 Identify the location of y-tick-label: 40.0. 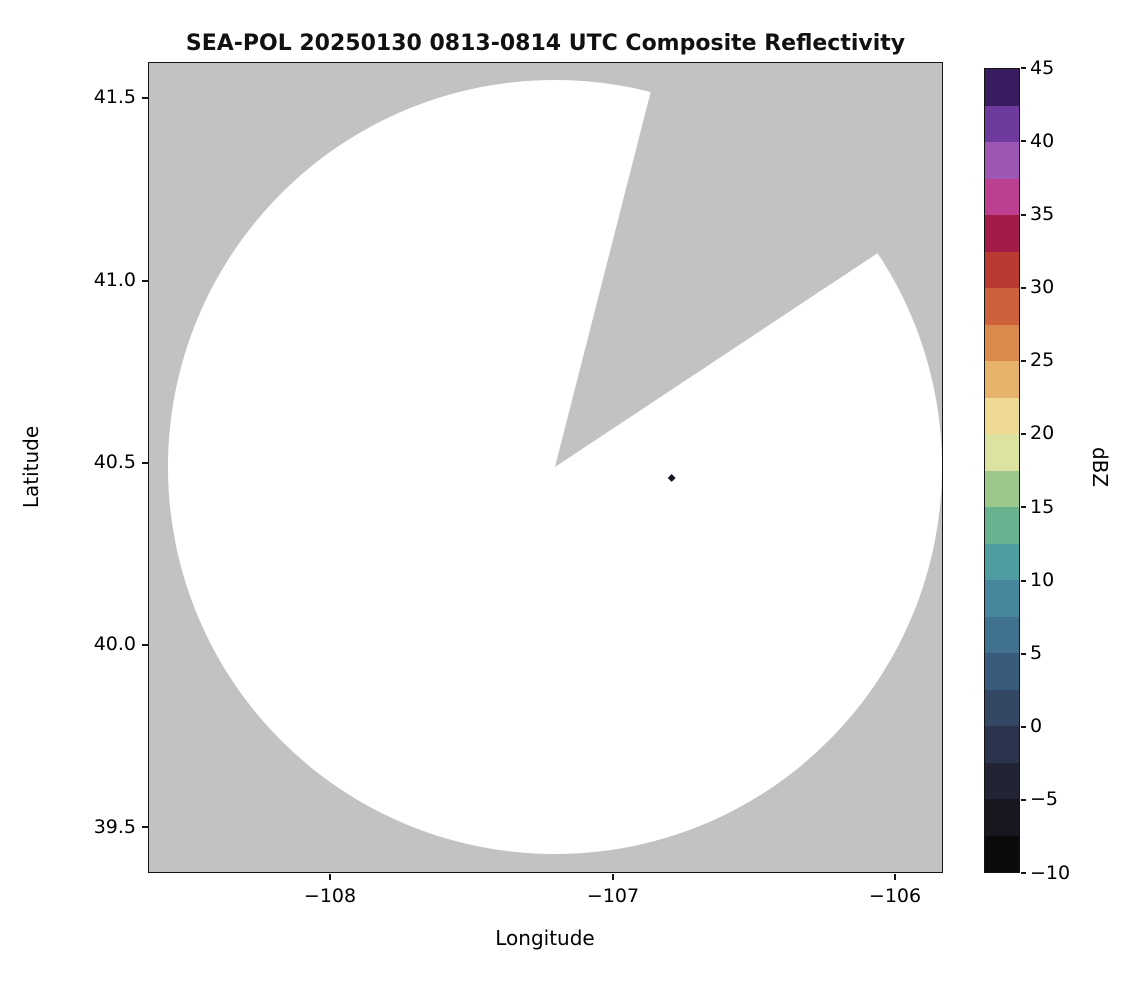
(114, 644).